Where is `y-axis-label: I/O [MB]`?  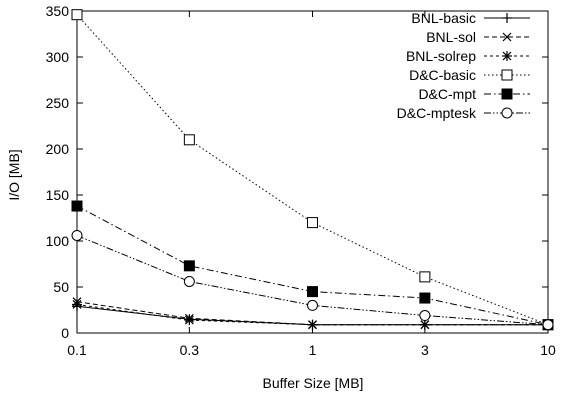 y-axis-label: I/O [MB] is located at coordinates (14, 174).